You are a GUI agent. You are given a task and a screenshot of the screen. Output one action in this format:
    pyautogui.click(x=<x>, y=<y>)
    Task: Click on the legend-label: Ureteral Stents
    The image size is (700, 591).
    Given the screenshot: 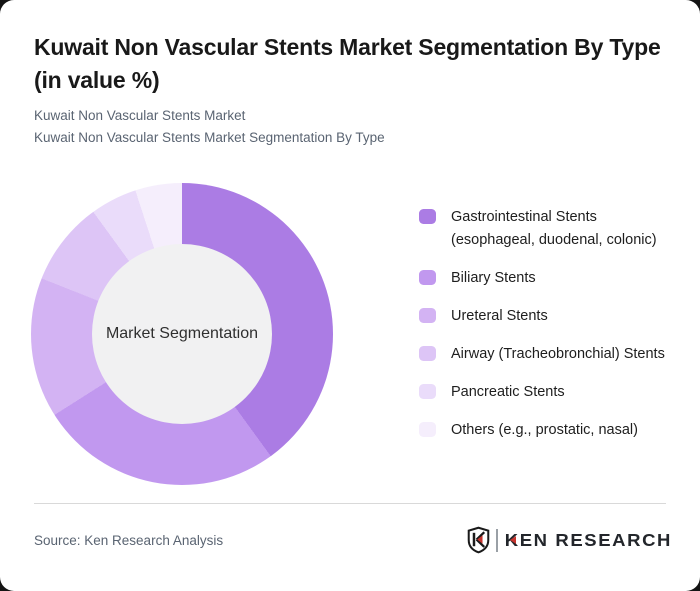 What is the action you would take?
    pyautogui.click(x=499, y=316)
    